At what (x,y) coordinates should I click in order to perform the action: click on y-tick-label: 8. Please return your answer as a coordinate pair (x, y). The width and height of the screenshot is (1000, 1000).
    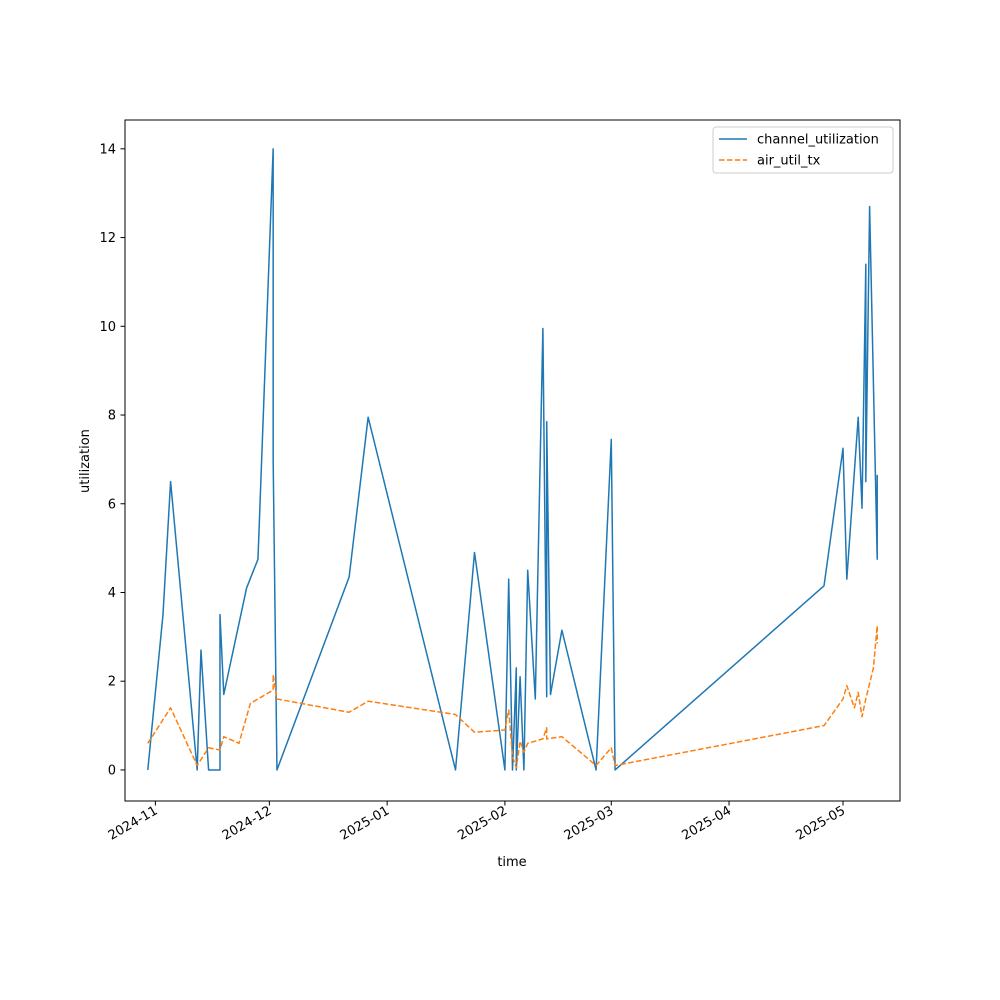
    Looking at the image, I should click on (112, 416).